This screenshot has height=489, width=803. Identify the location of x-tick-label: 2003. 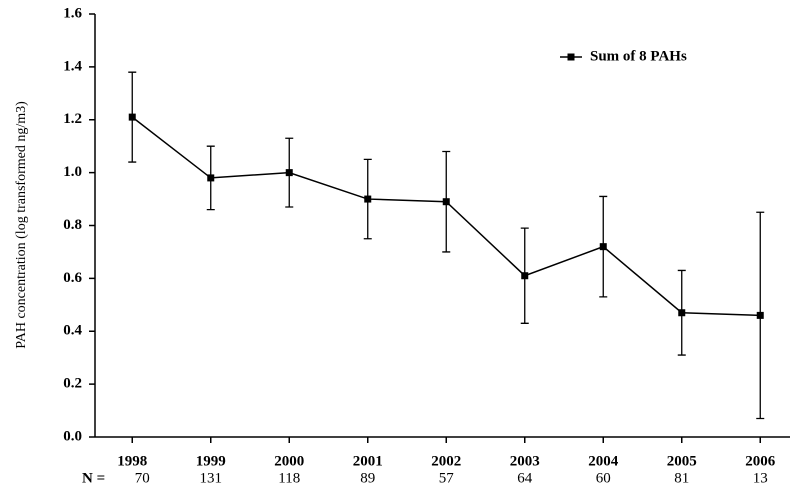
(525, 461).